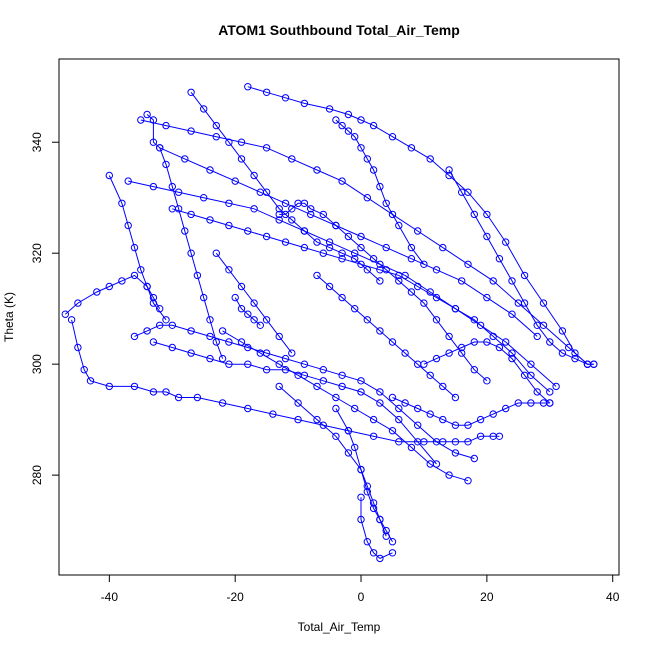 Image resolution: width=650 pixels, height=650 pixels. I want to click on y-tick-label: 340, so click(37, 142).